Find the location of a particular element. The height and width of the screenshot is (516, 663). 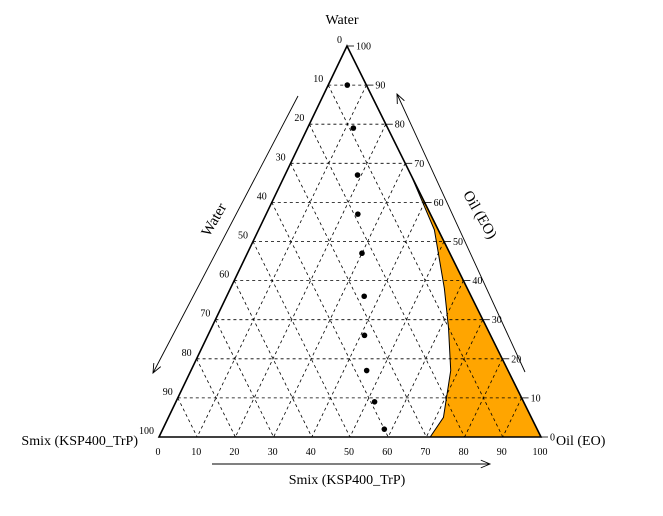

tick-label-left: 40 is located at coordinates (262, 196).